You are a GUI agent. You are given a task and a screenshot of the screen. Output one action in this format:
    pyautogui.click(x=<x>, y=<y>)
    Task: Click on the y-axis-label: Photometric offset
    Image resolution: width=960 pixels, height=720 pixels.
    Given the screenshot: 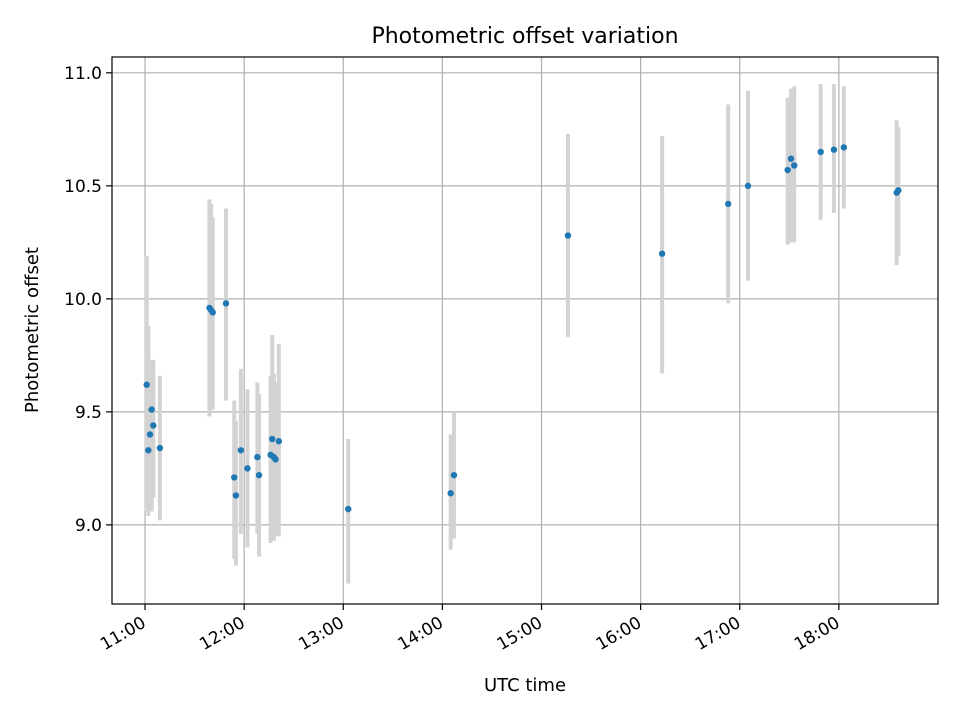 What is the action you would take?
    pyautogui.click(x=32, y=330)
    